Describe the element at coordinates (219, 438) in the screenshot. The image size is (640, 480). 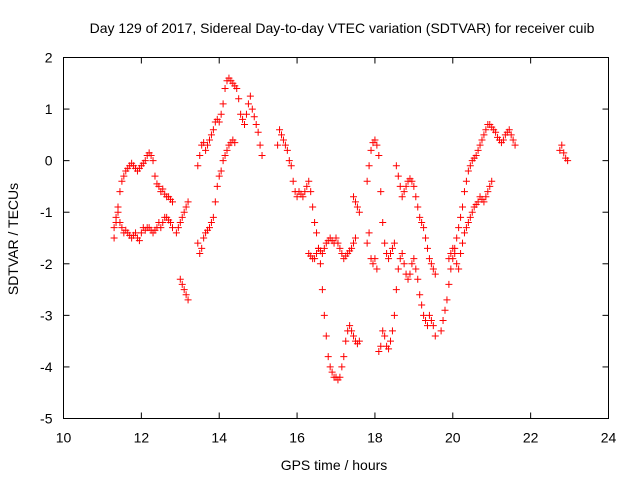
I see `x-tick-label: 14` at that location.